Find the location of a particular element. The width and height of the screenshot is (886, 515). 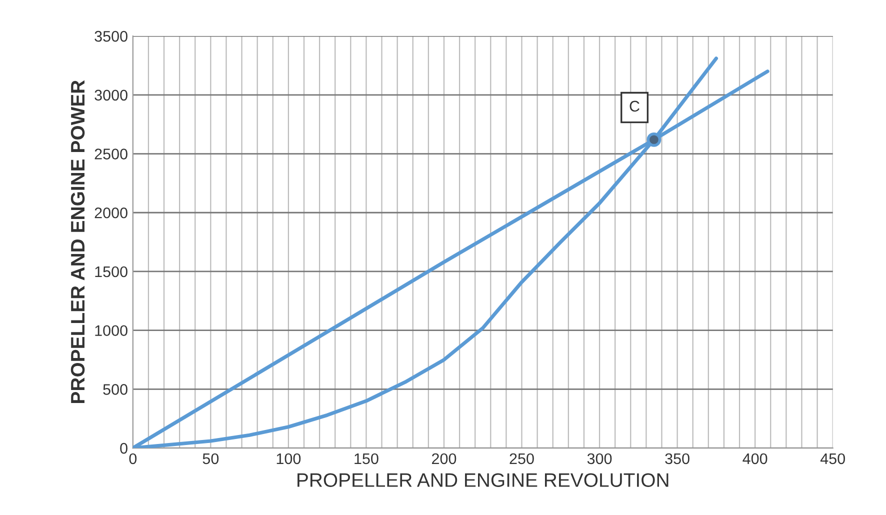

y-tick-label: 500 is located at coordinates (115, 389).